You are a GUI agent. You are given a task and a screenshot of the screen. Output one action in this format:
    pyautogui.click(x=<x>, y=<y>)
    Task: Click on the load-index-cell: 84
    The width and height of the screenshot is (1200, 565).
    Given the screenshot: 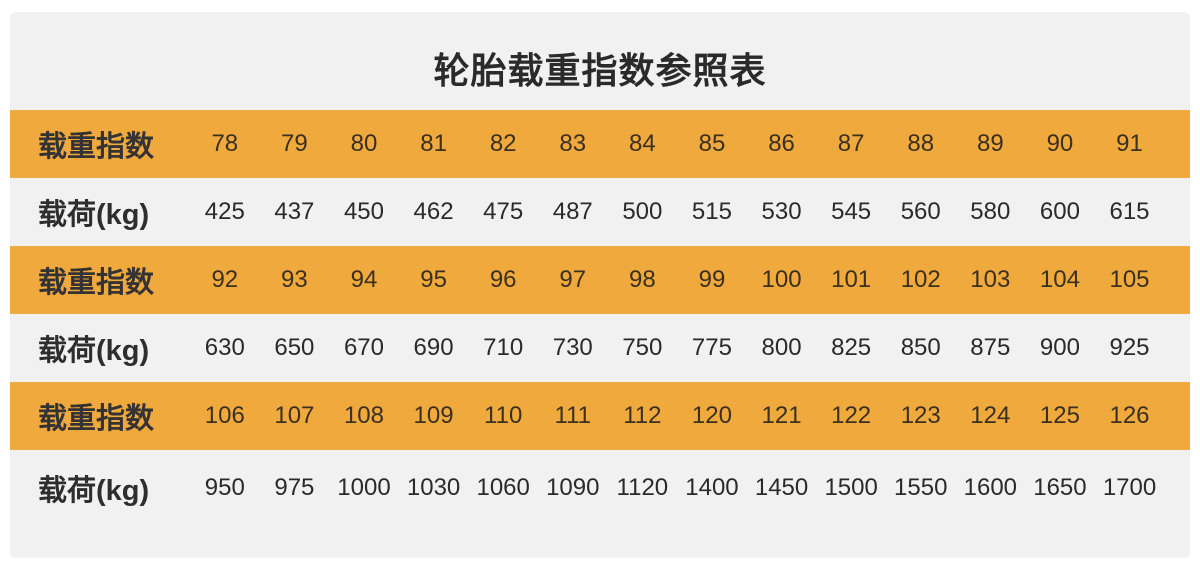 What is the action you would take?
    pyautogui.click(x=642, y=143)
    